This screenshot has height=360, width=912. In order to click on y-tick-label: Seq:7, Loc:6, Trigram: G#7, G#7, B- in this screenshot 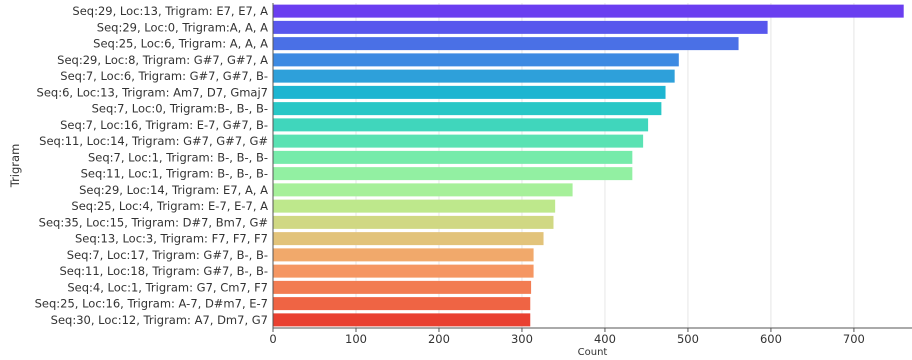, I will do `click(164, 76)`.